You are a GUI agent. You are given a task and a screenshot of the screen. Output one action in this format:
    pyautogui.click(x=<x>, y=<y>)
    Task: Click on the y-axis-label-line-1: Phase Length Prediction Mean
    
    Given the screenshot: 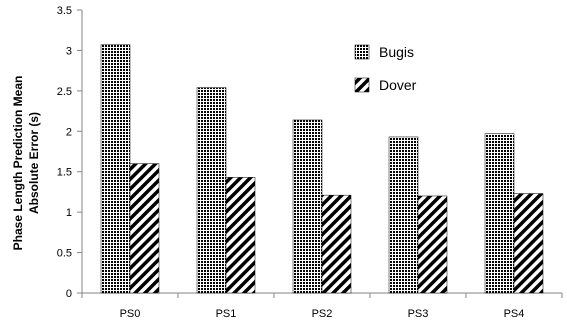 What is the action you would take?
    pyautogui.click(x=18, y=163)
    